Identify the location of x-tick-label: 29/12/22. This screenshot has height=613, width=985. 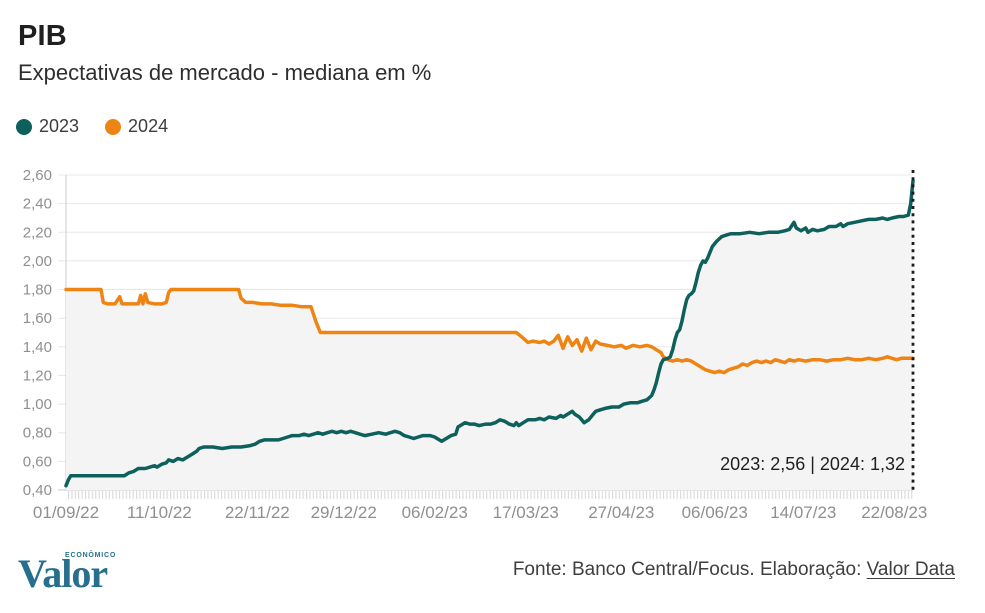
(344, 512).